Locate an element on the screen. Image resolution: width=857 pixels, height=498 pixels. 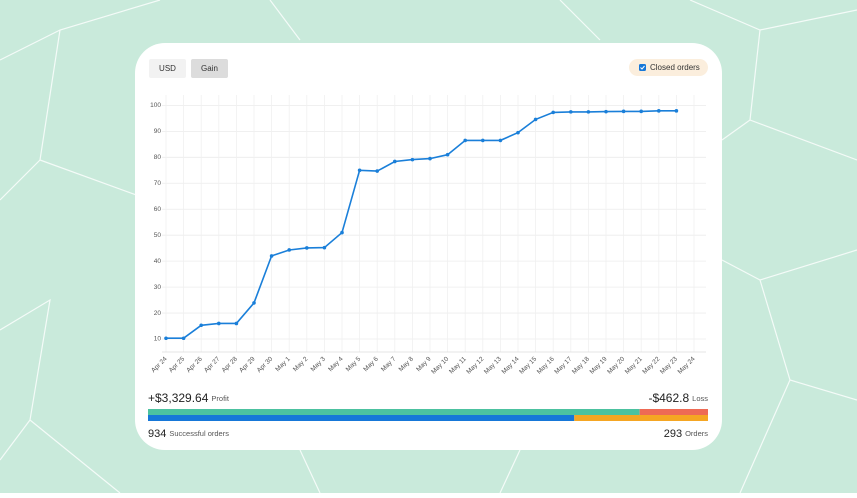
profit-label: Profit is located at coordinates (220, 398).